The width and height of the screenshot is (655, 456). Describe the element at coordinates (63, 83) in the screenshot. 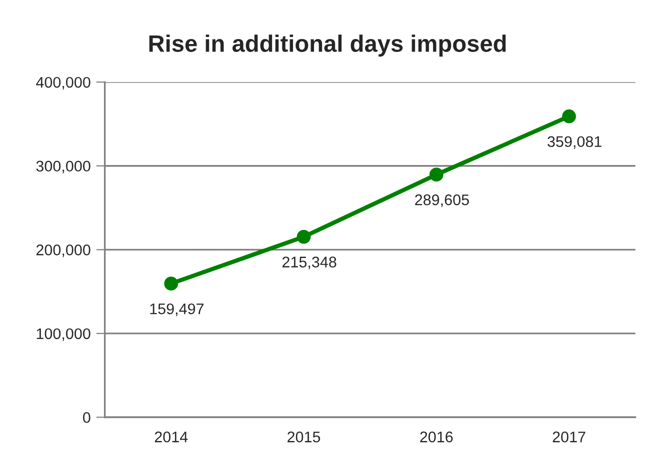

I see `y-tick-label: 400,000` at that location.